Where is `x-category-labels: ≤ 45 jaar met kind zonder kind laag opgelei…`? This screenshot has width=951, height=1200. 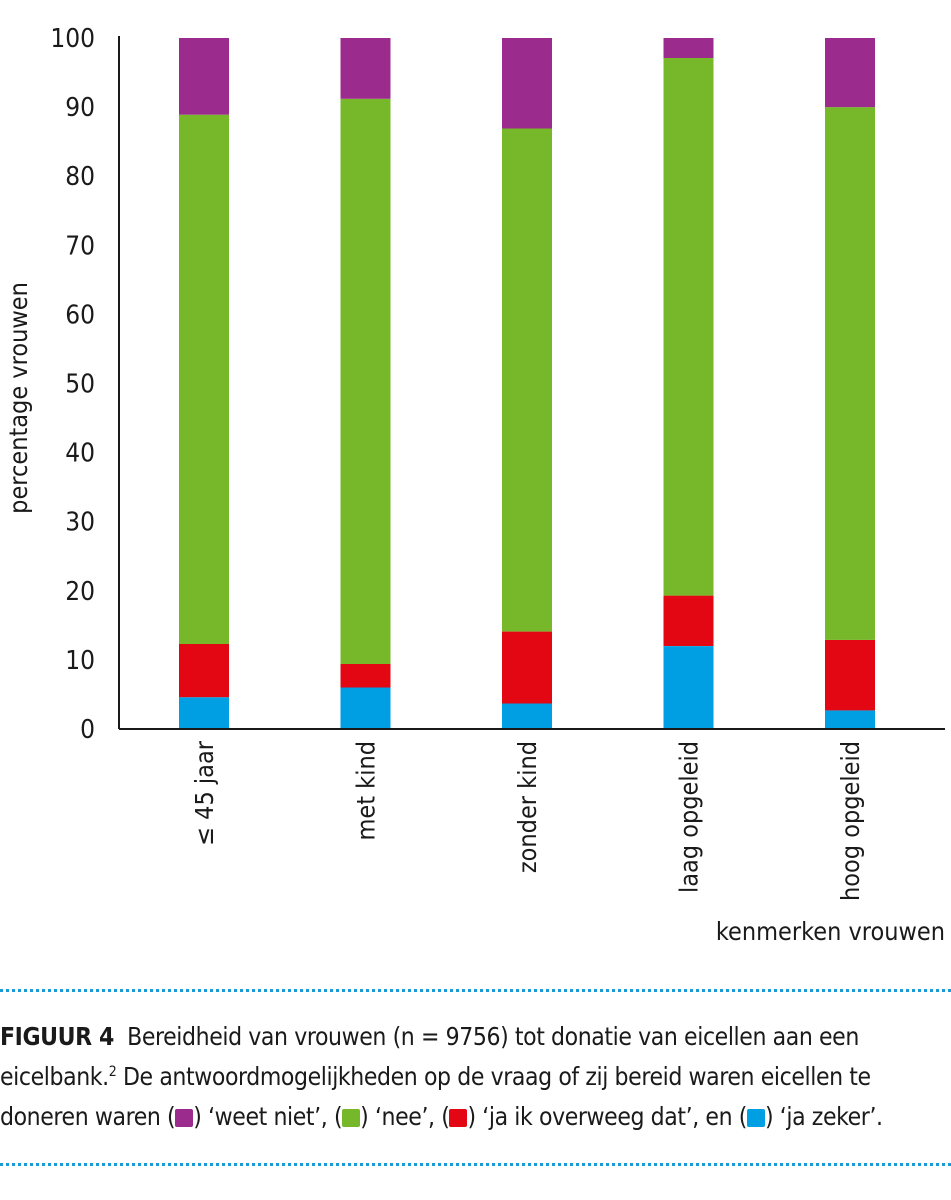 x-category-labels: ≤ 45 jaar met kind zonder kind laag opgelei… is located at coordinates (527, 820).